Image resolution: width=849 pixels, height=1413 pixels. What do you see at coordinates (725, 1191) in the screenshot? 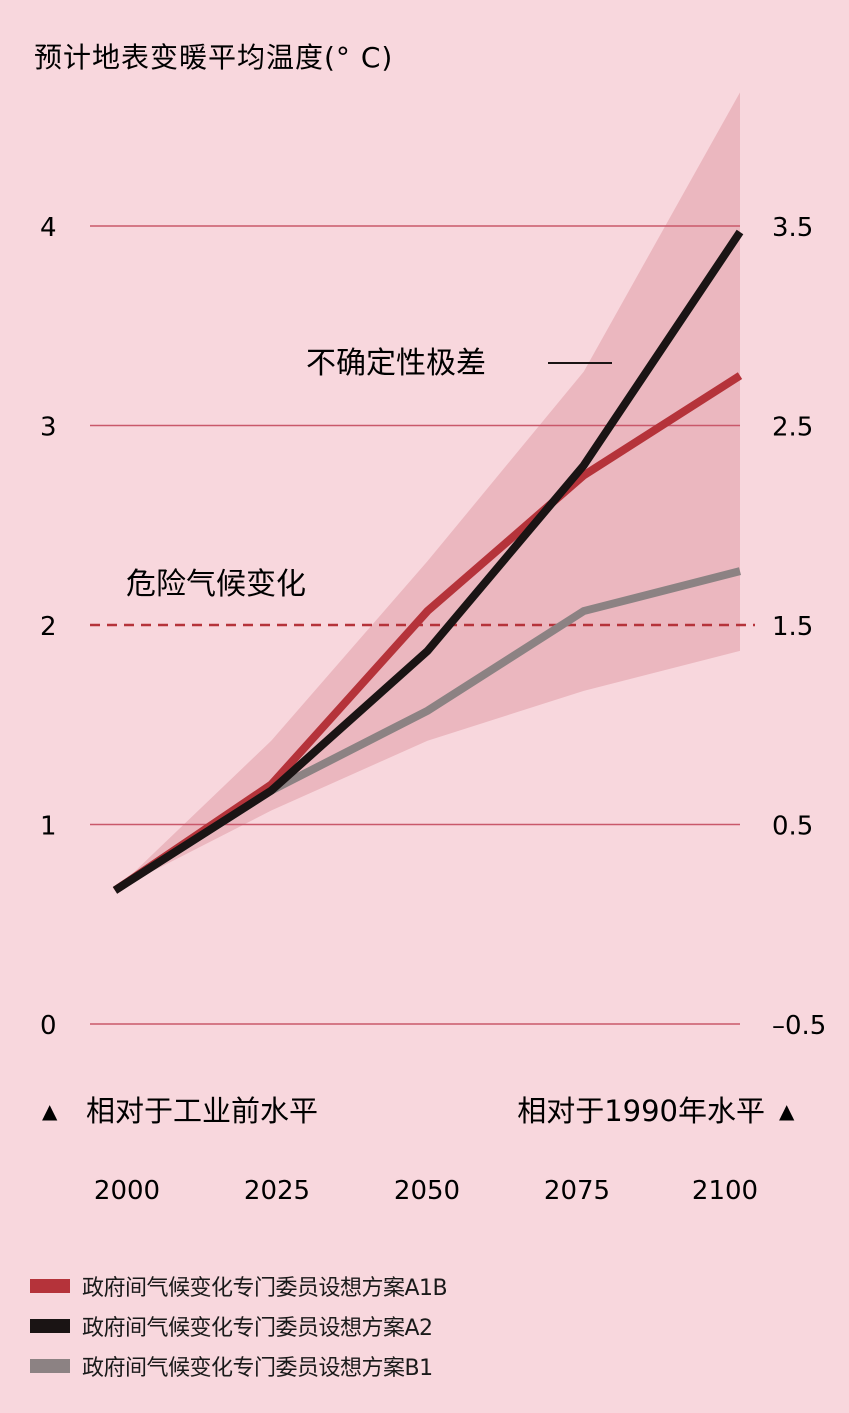
I see `x-tick-label: 2100` at bounding box center [725, 1191].